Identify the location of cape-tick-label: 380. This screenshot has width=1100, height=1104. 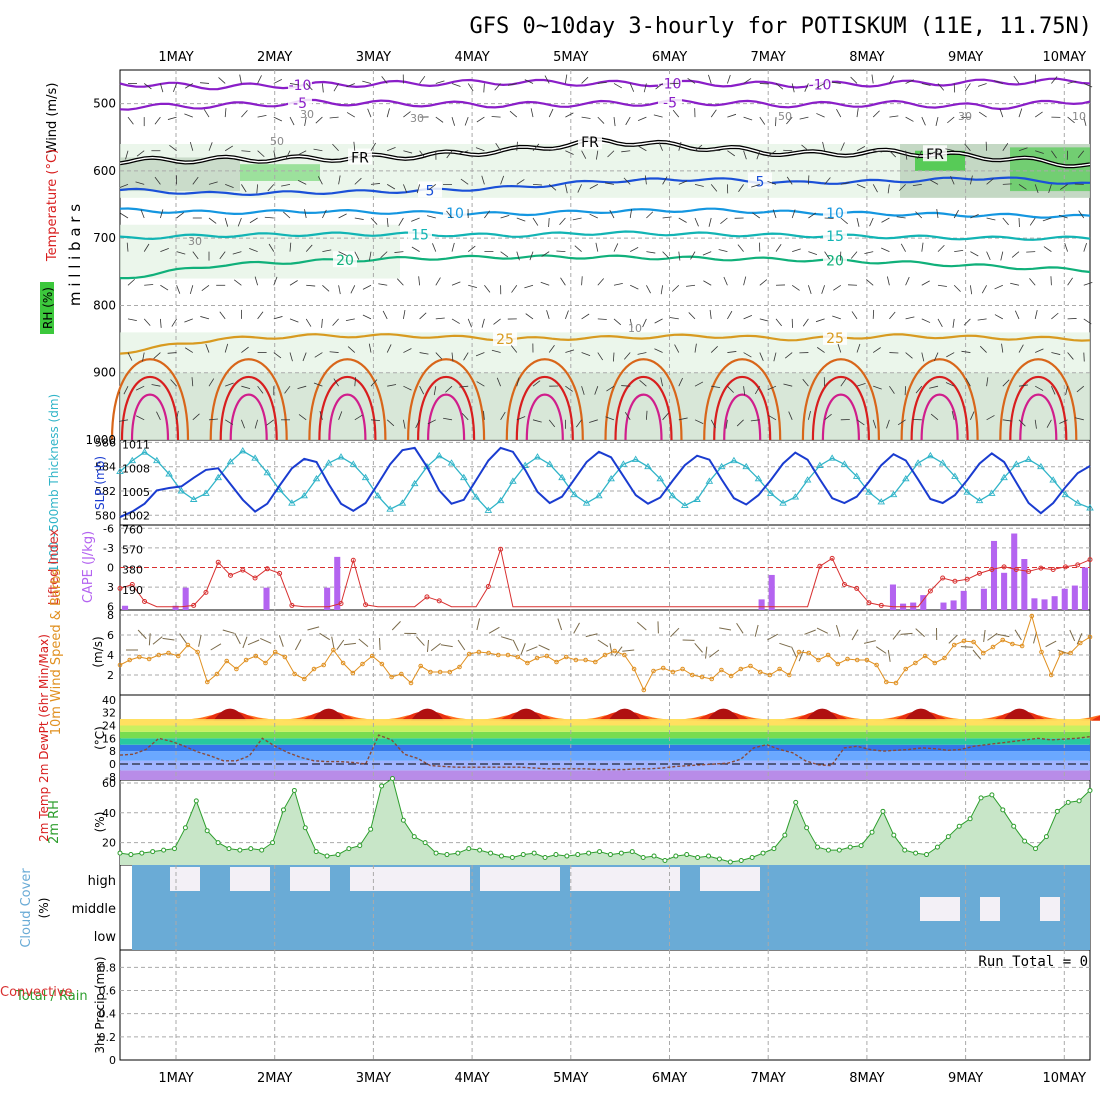
(132, 570).